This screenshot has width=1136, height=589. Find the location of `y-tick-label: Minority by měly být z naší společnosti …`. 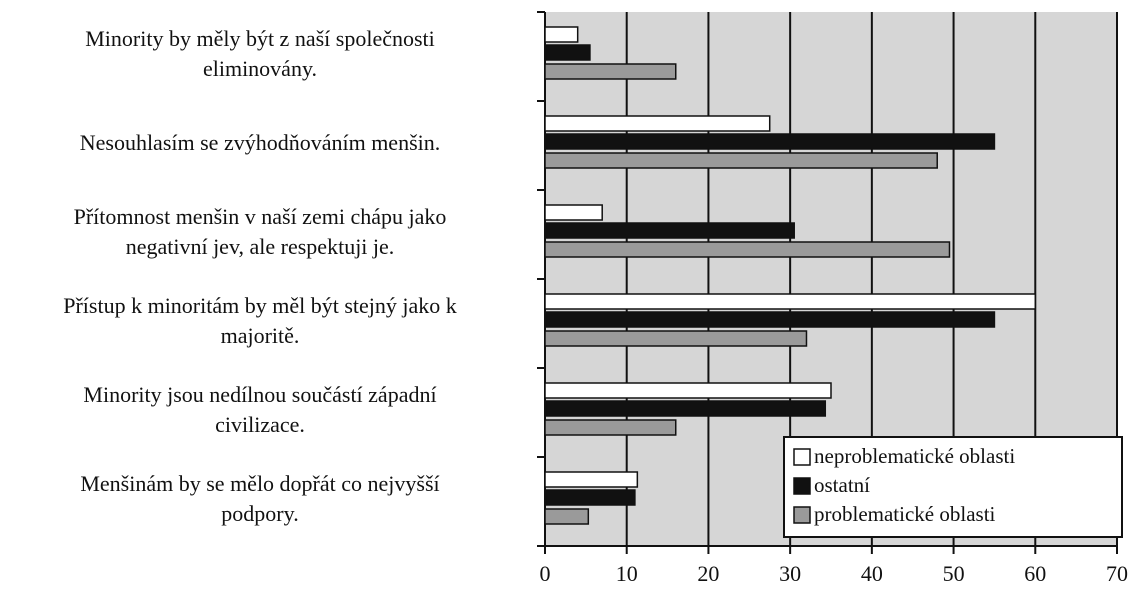

y-tick-label: Minority by měly být z naší společnosti … is located at coordinates (260, 53).